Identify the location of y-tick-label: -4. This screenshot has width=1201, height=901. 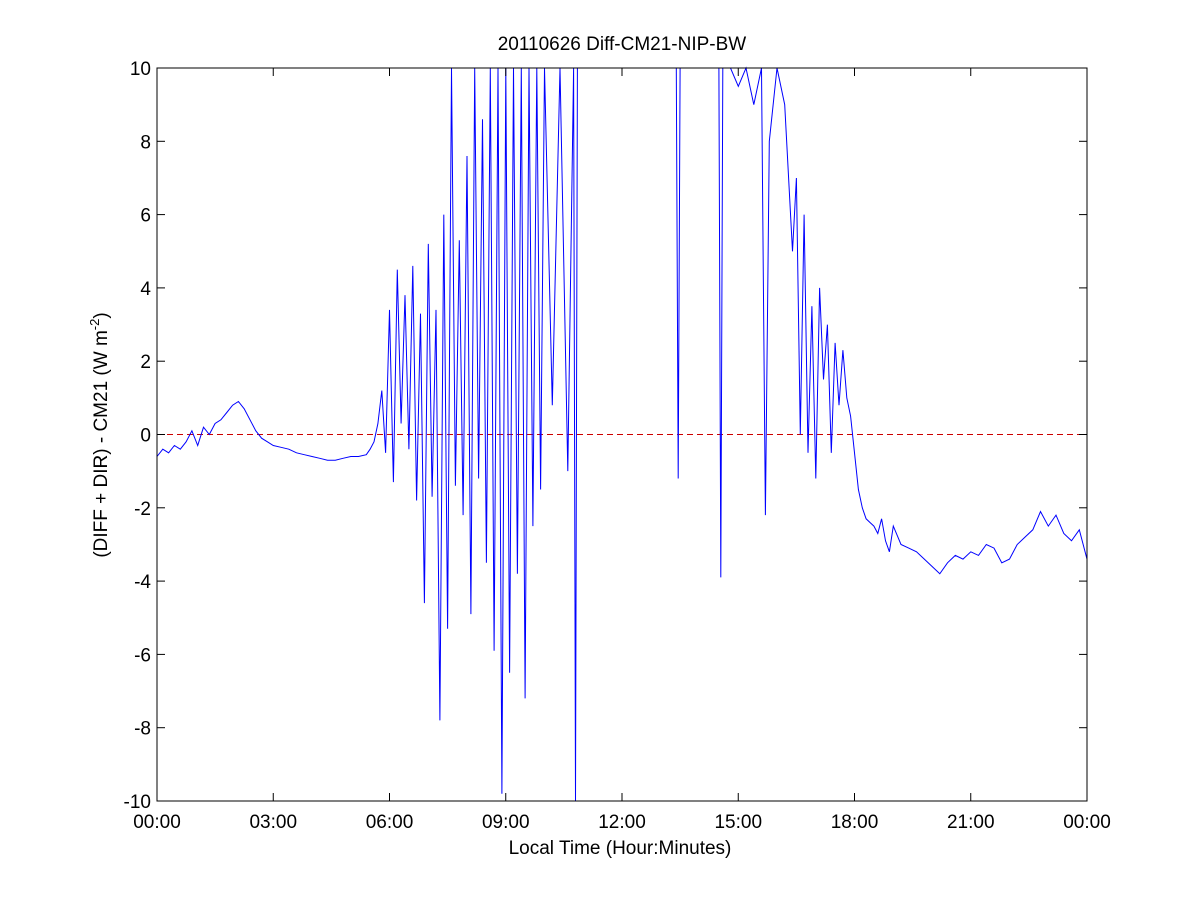
(142, 582).